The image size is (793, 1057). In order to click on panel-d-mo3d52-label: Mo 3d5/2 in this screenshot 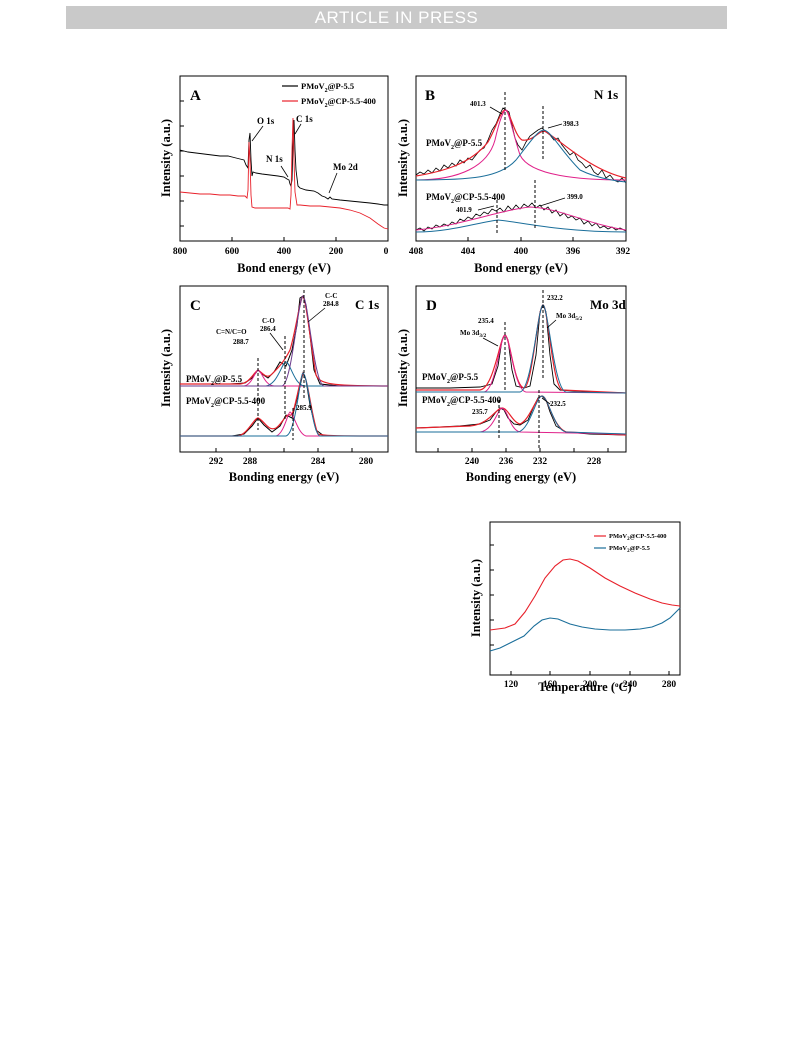, I will do `click(569, 317)`.